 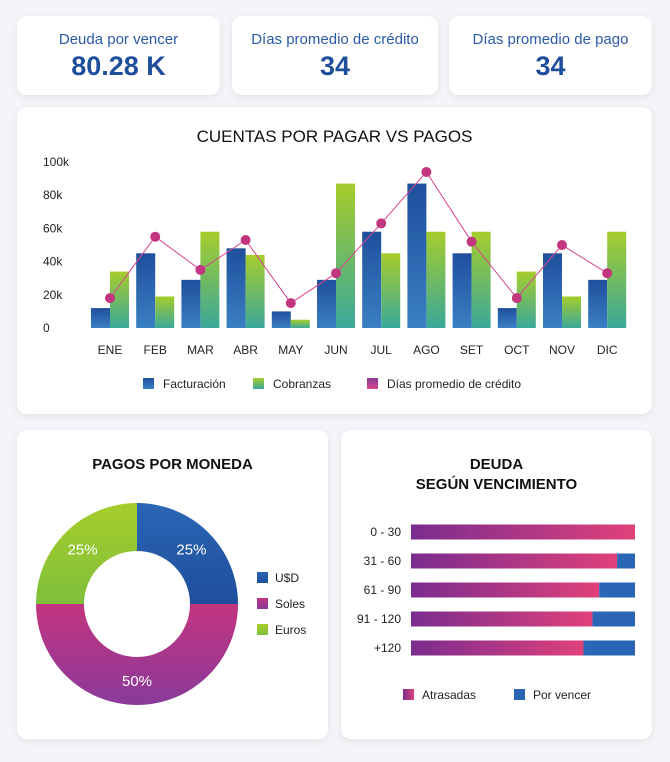 What do you see at coordinates (46, 328) in the screenshot?
I see `y-tick-label: 0` at bounding box center [46, 328].